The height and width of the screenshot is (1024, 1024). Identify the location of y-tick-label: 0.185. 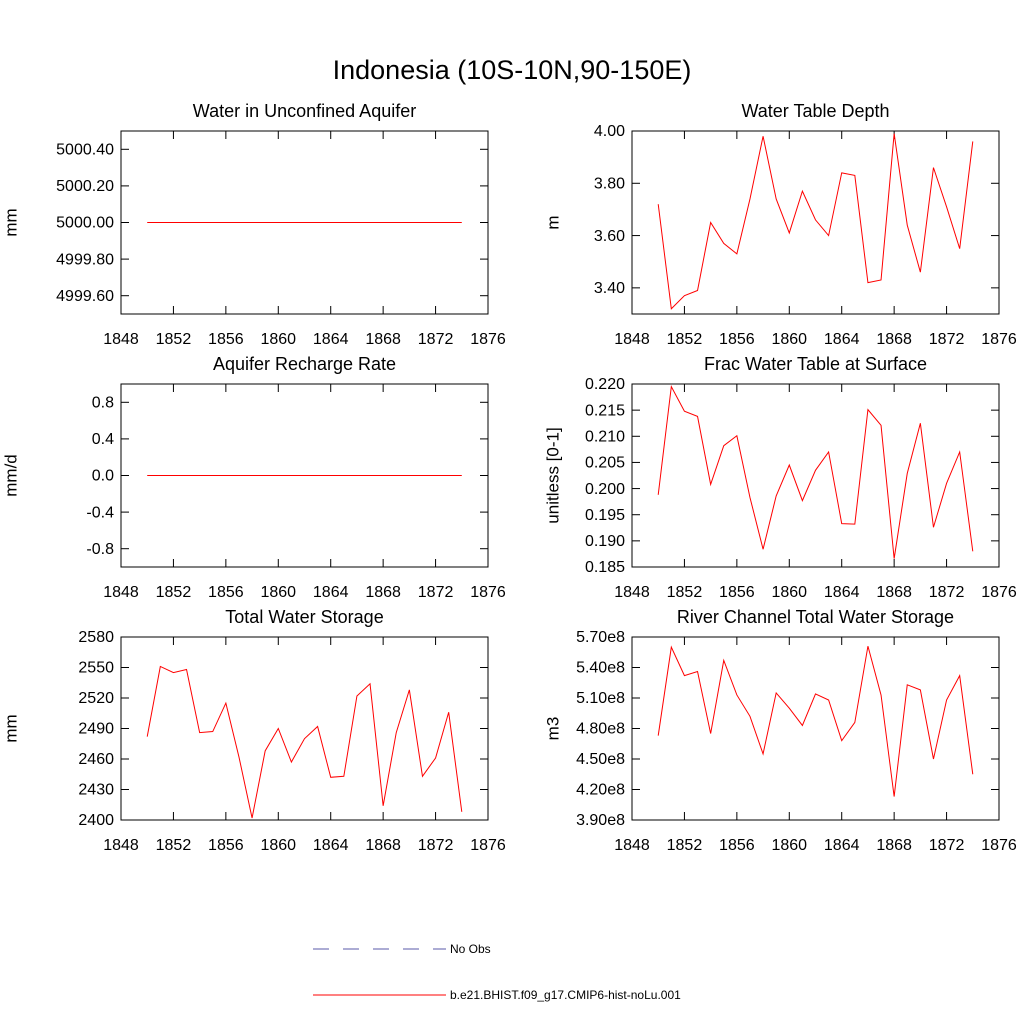
(605, 567).